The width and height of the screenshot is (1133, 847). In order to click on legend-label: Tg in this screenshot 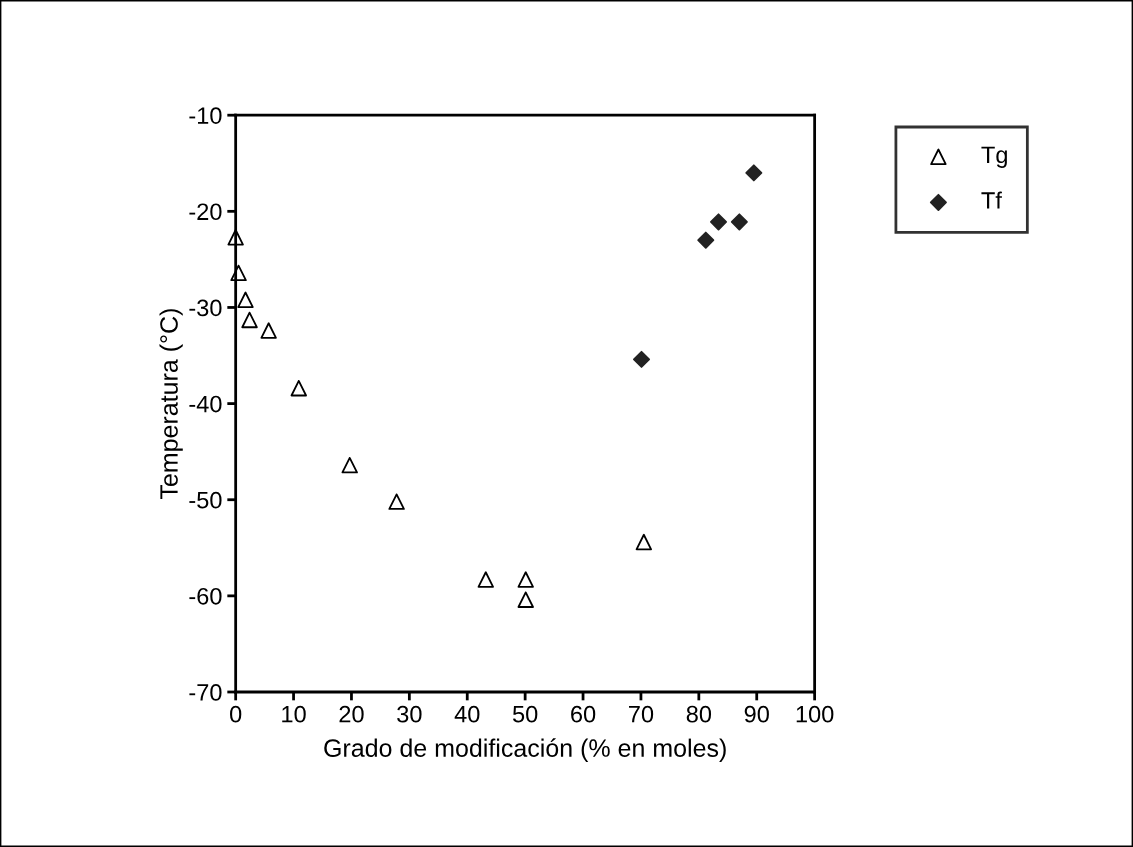, I will do `click(994, 157)`.